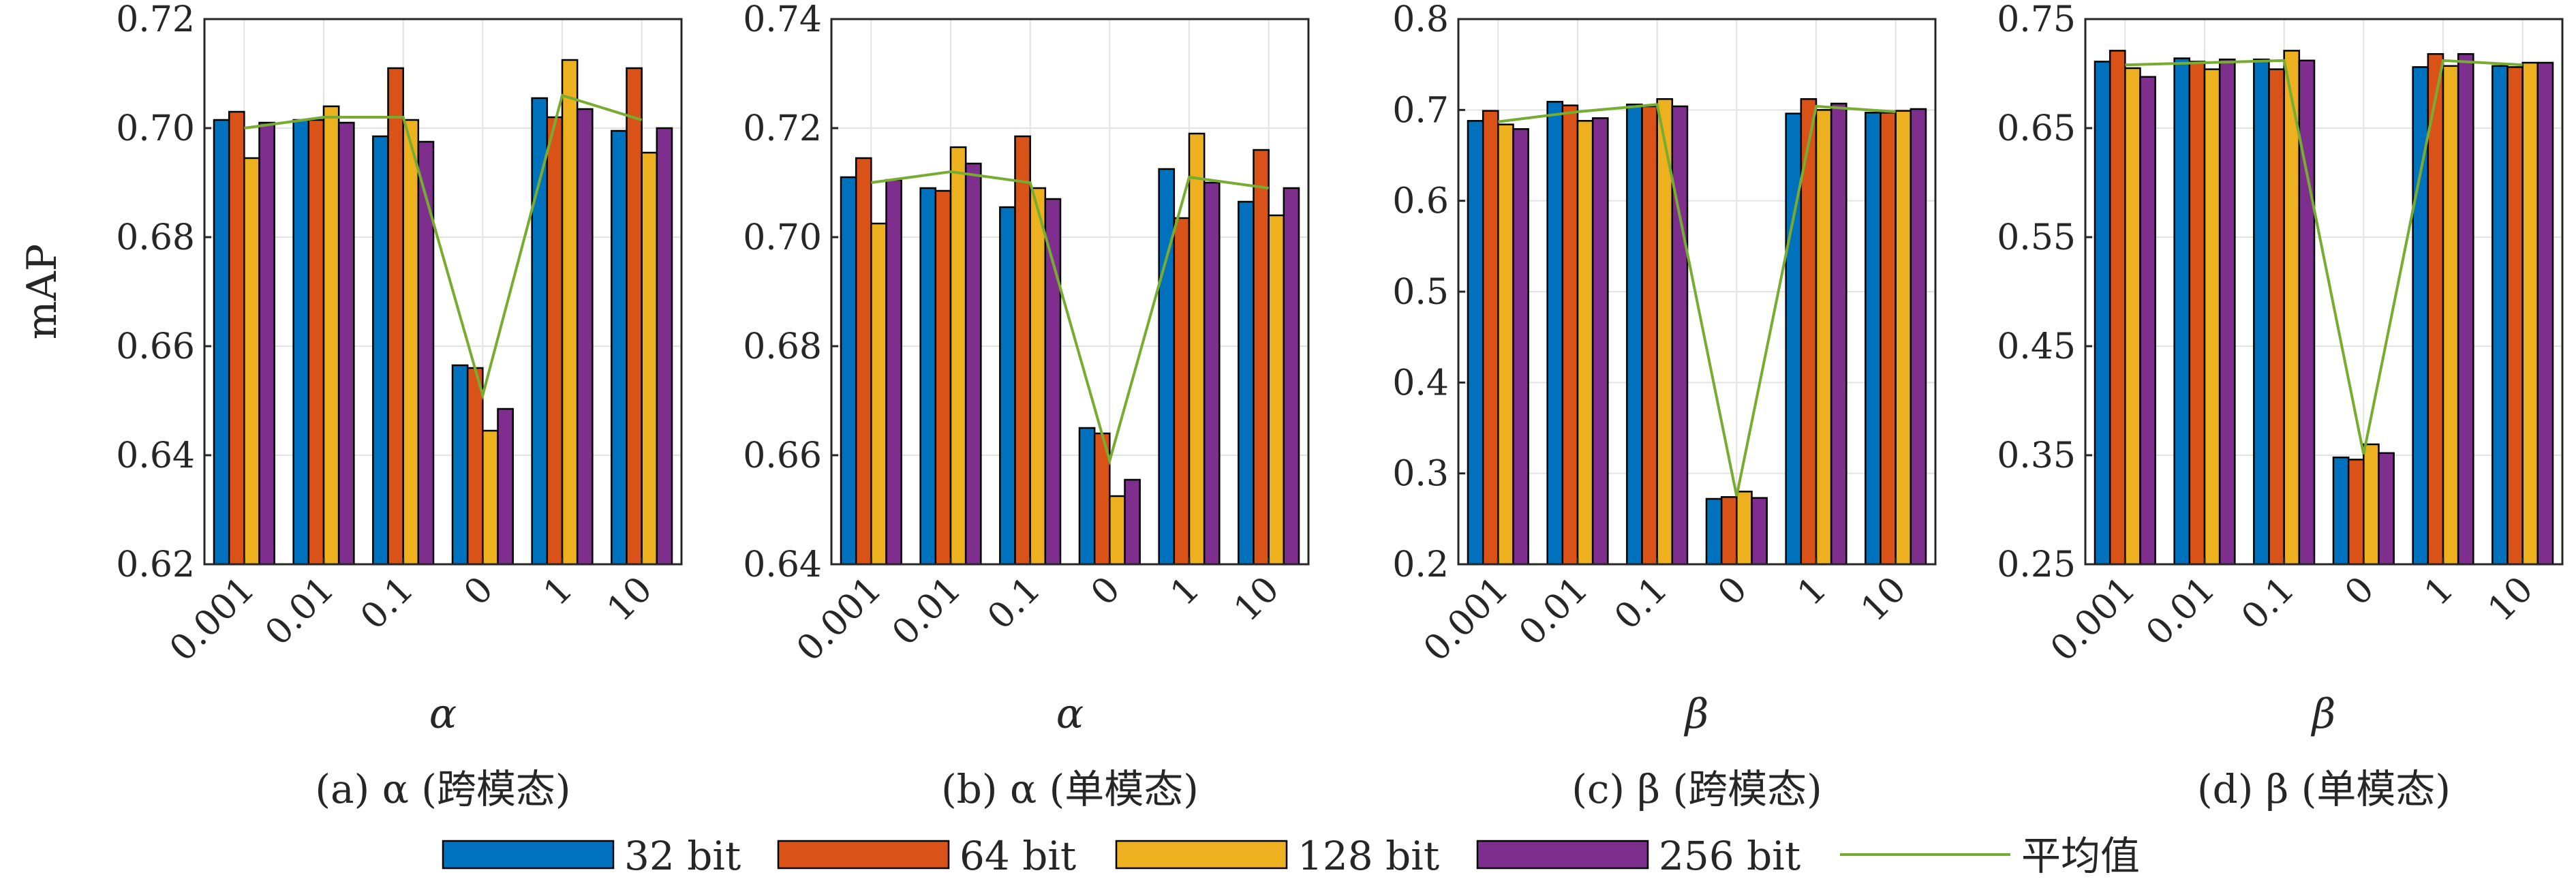 This screenshot has height=890, width=2576. Describe the element at coordinates (2080, 856) in the screenshot. I see `legend-label: 平均值` at that location.